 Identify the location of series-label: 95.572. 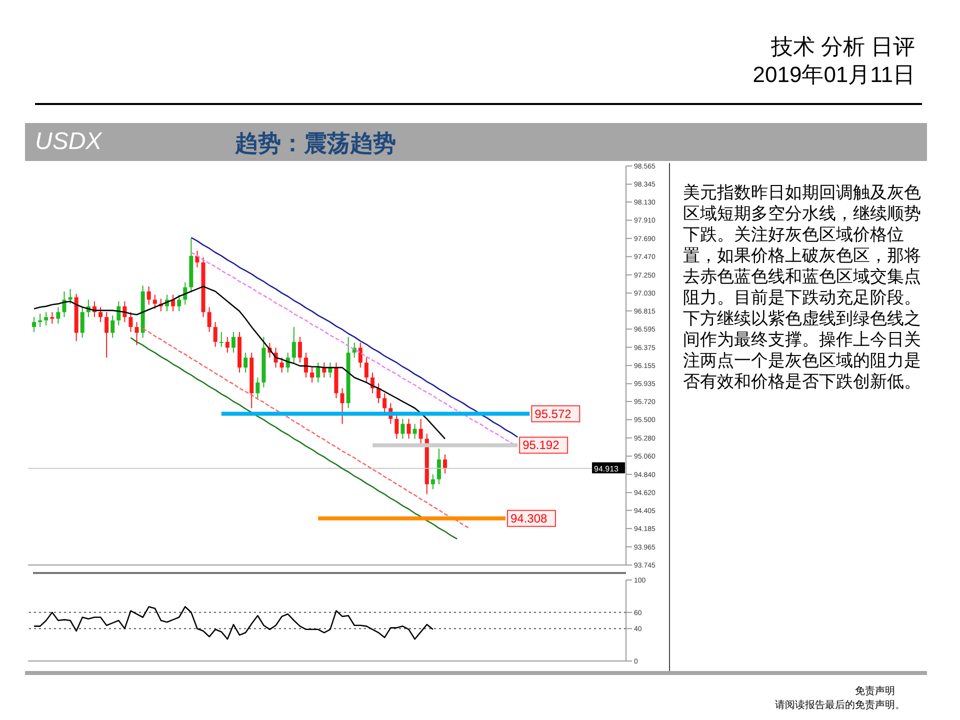
(553, 413).